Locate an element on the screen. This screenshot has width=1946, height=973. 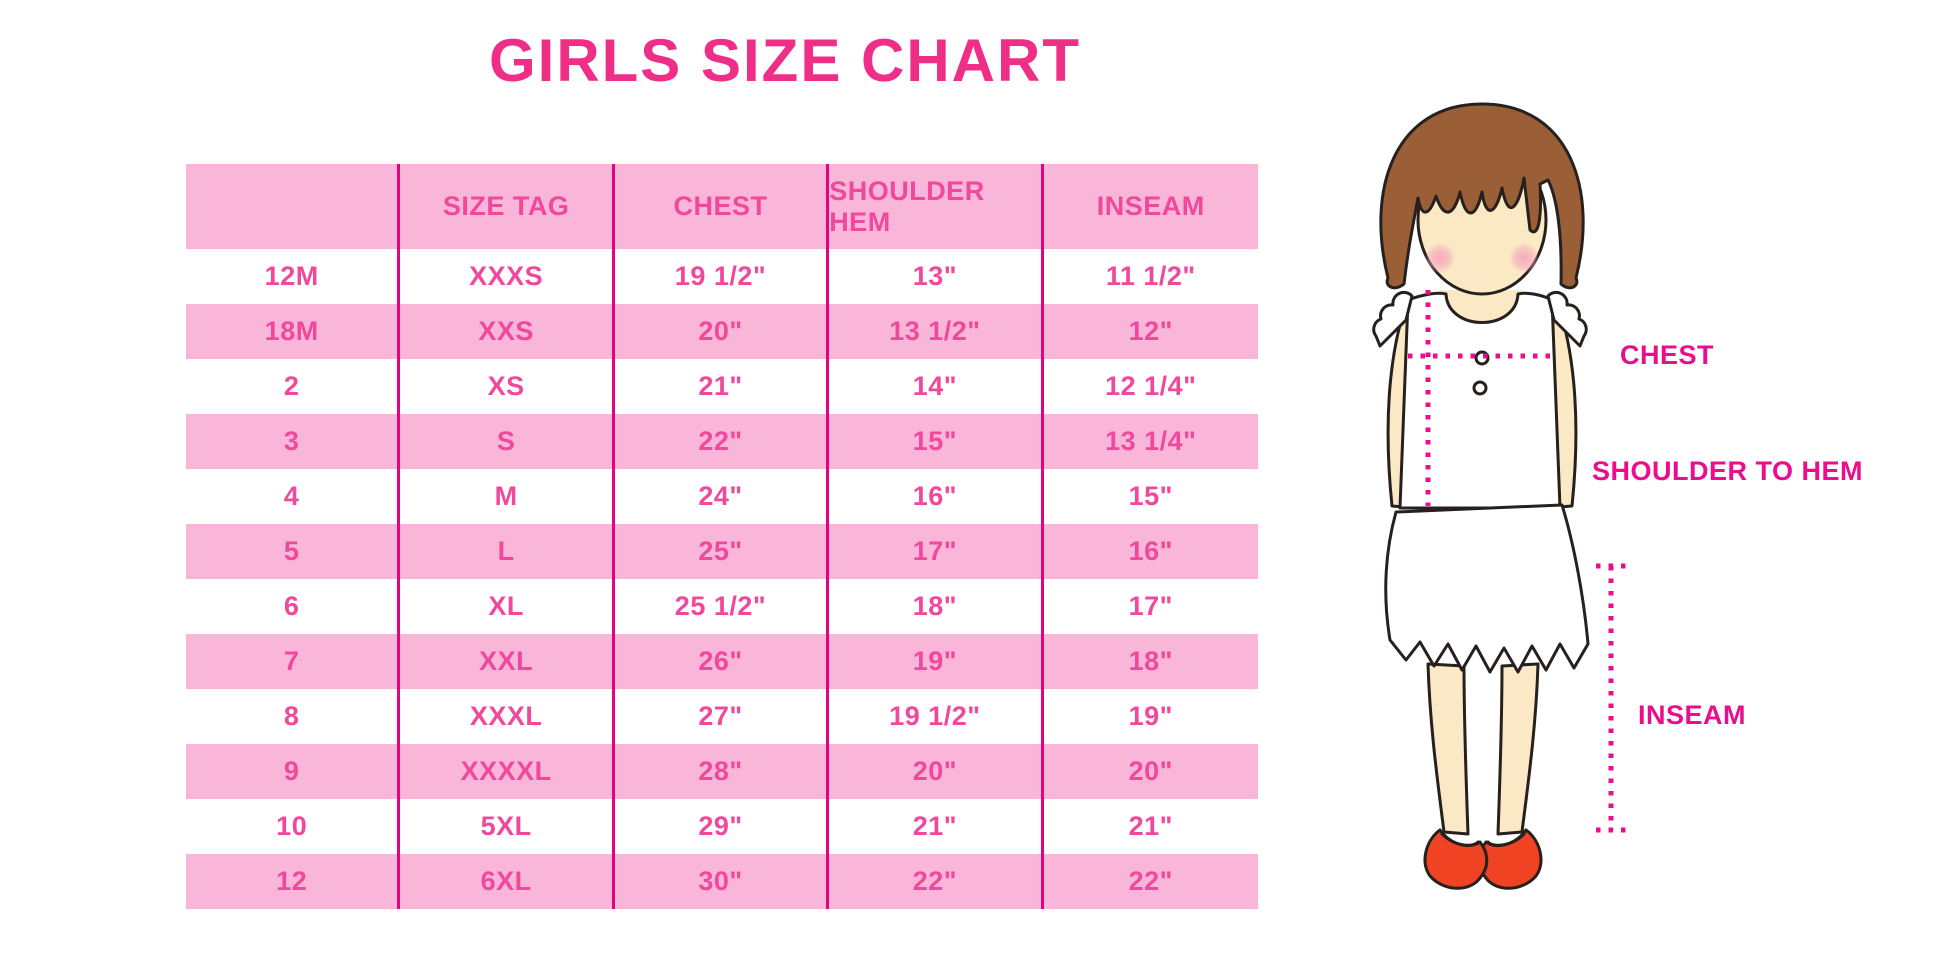
bottom-button is located at coordinates (1480, 388).